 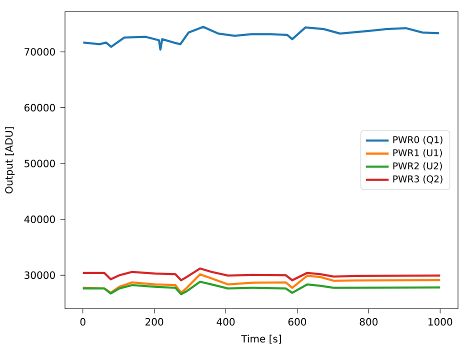 I want to click on x-tick-label: 200, so click(x=155, y=322).